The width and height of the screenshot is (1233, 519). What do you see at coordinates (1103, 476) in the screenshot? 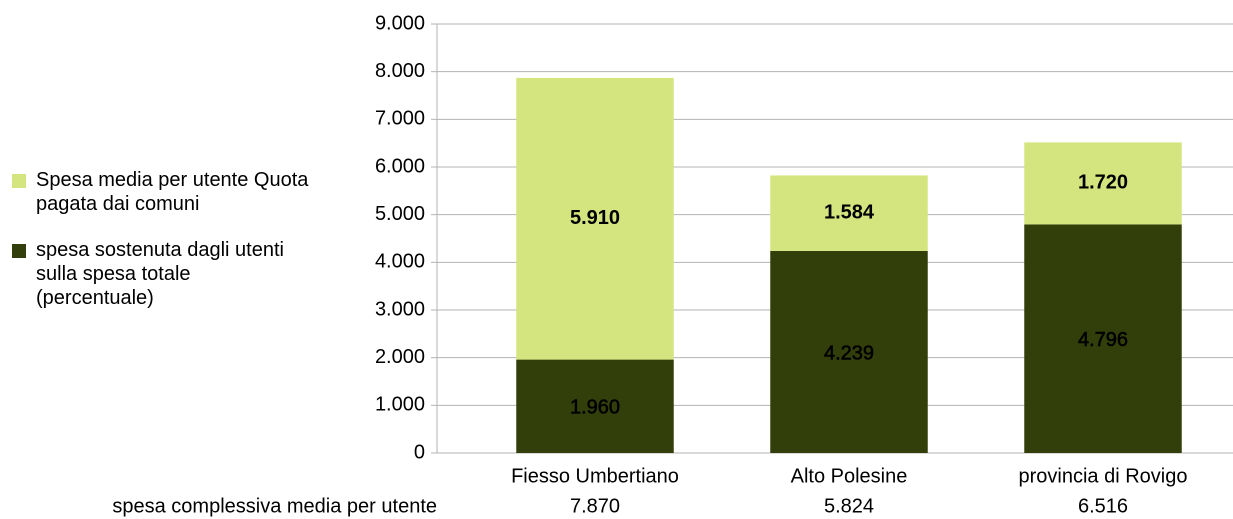
I see `x-tick-label: provincia di Rovigo` at bounding box center [1103, 476].